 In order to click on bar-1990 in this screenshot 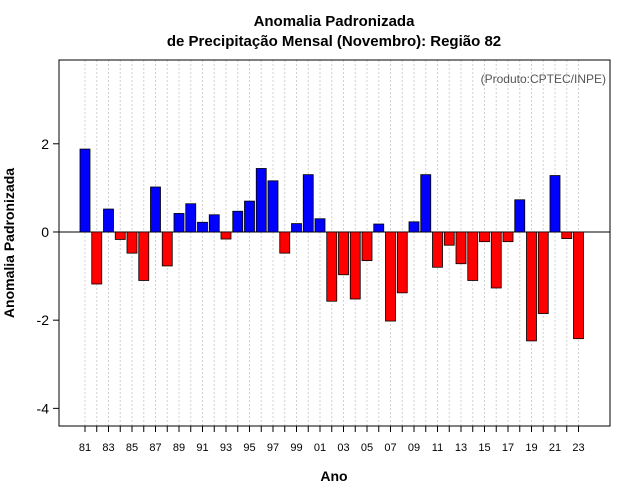, I will do `click(191, 218)`.